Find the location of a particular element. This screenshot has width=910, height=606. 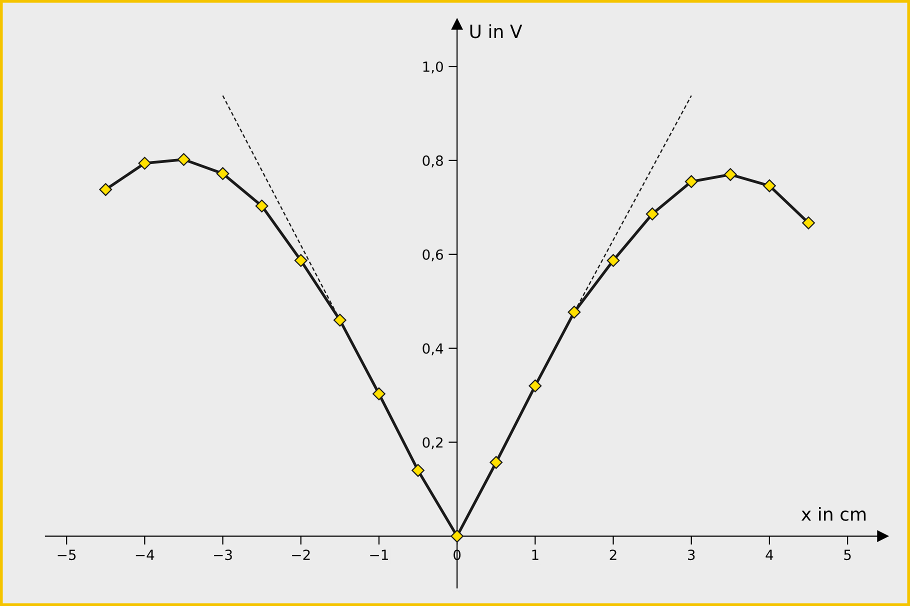

y-tick-label: 0,2 is located at coordinates (432, 443).